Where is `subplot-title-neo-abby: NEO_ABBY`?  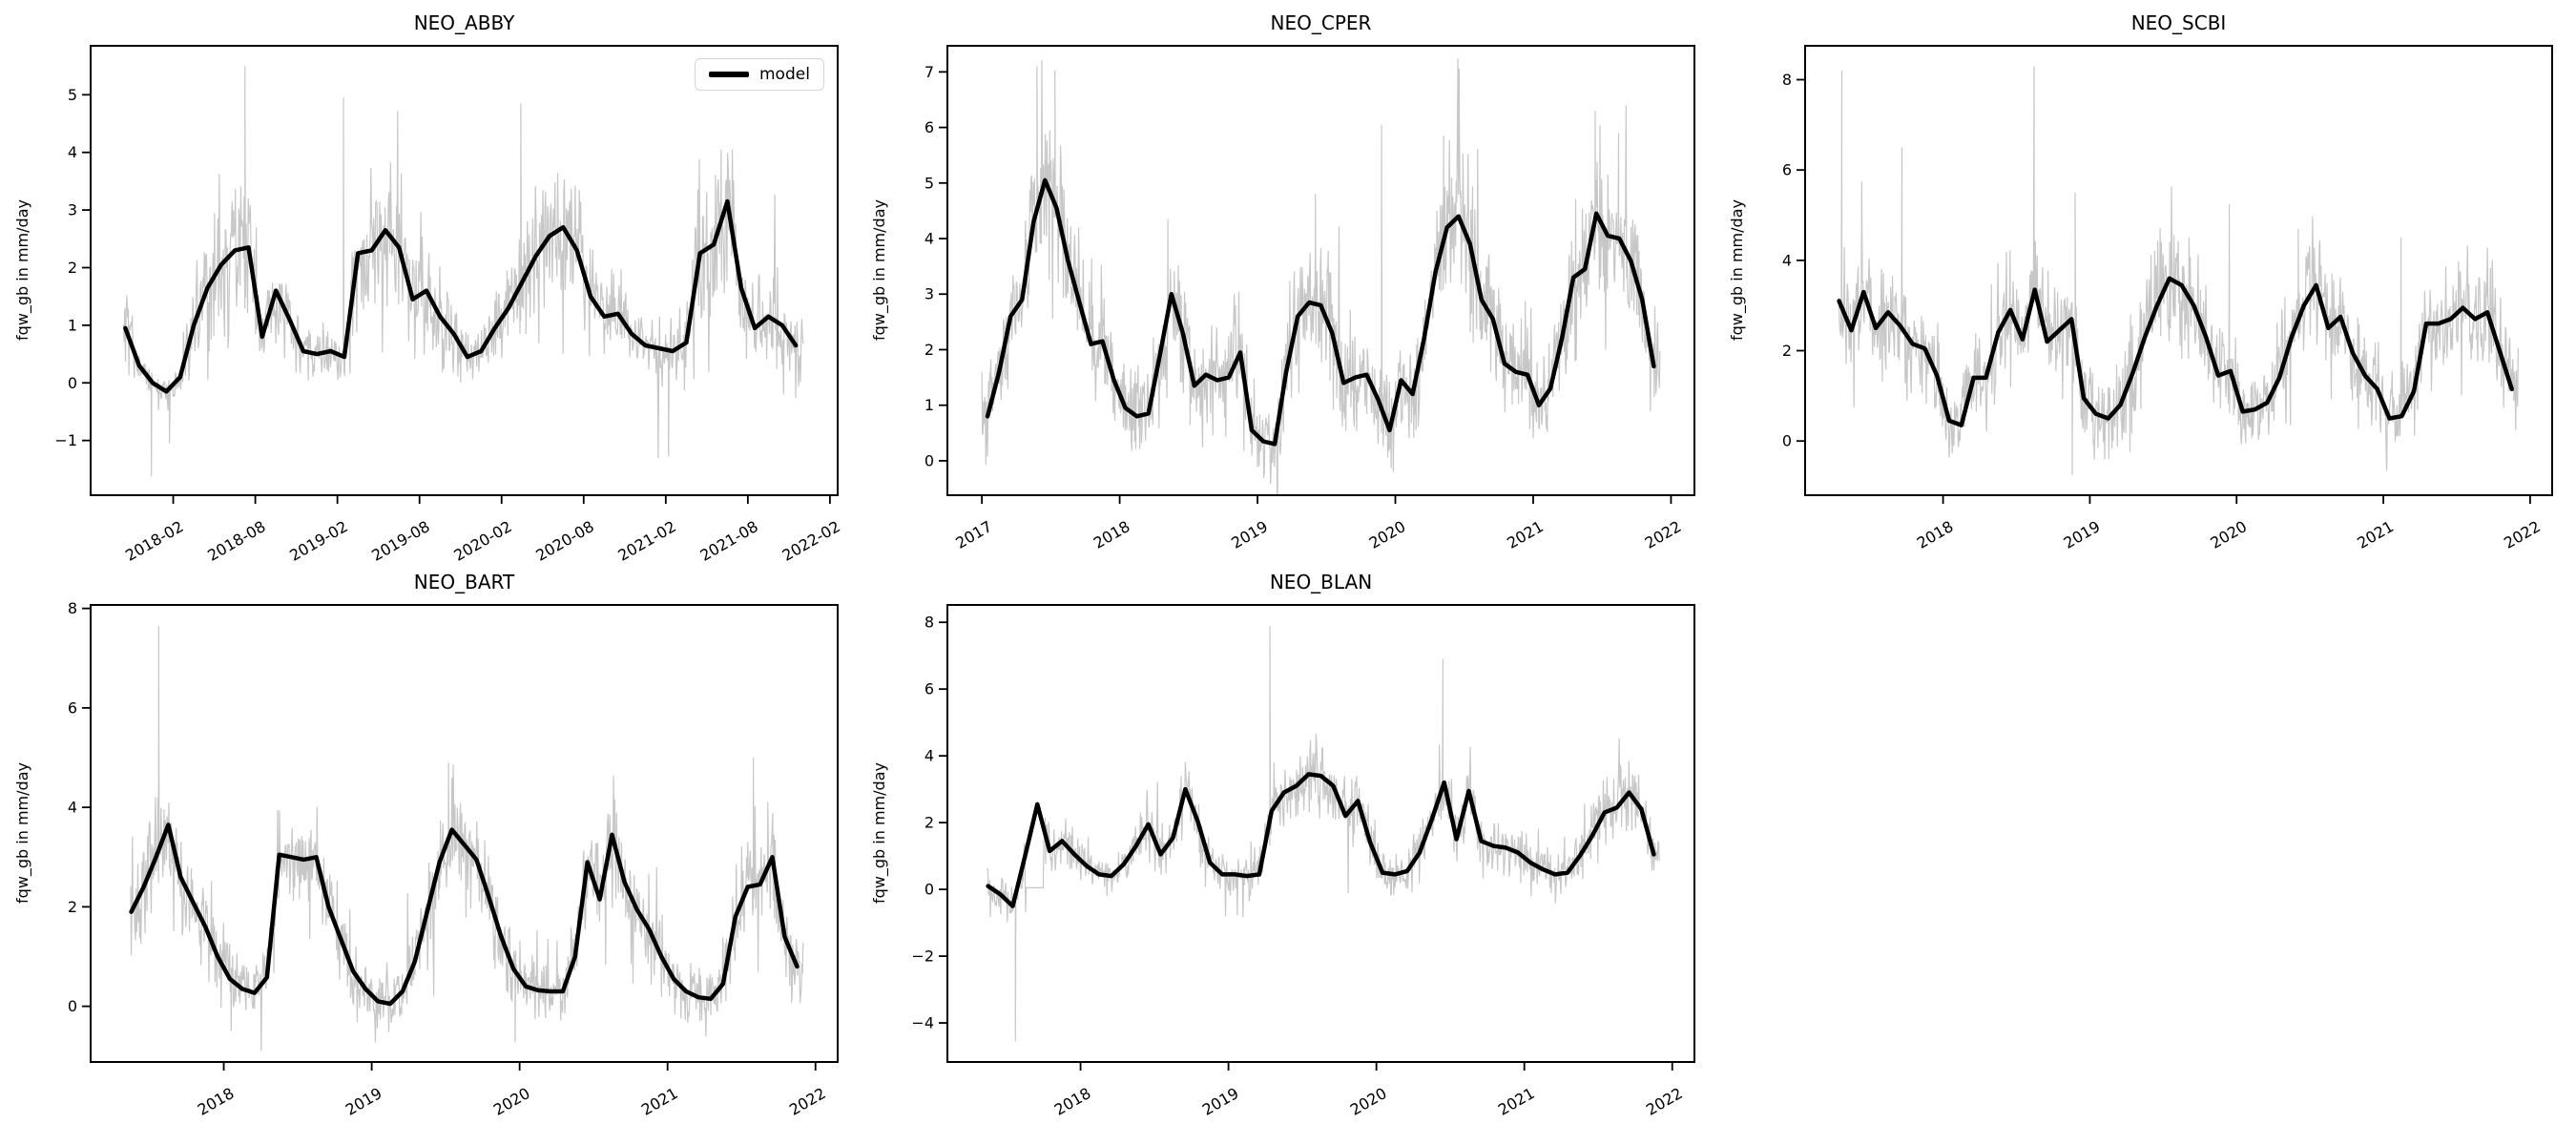 subplot-title-neo-abby: NEO_ABBY is located at coordinates (464, 22).